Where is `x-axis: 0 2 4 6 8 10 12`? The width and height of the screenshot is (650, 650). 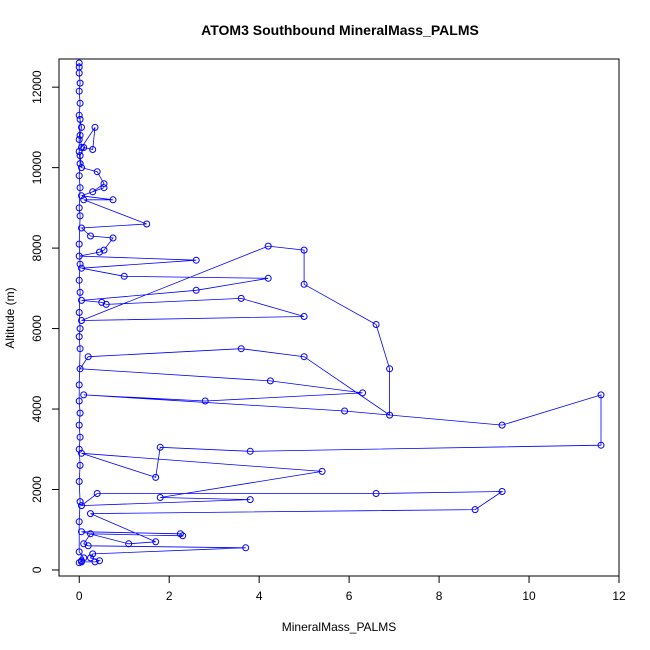
x-axis: 0 2 4 6 8 10 12 is located at coordinates (351, 589).